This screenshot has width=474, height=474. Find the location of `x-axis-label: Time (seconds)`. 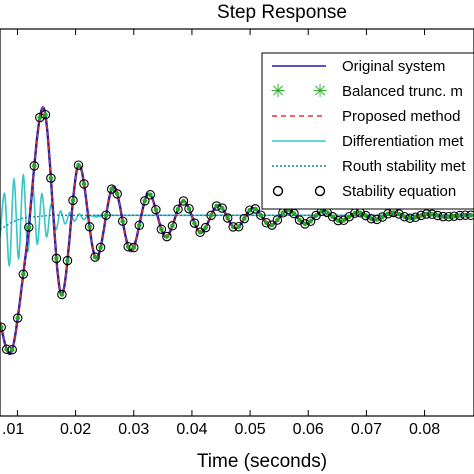

x-axis-label: Time (seconds) is located at coordinates (262, 461).